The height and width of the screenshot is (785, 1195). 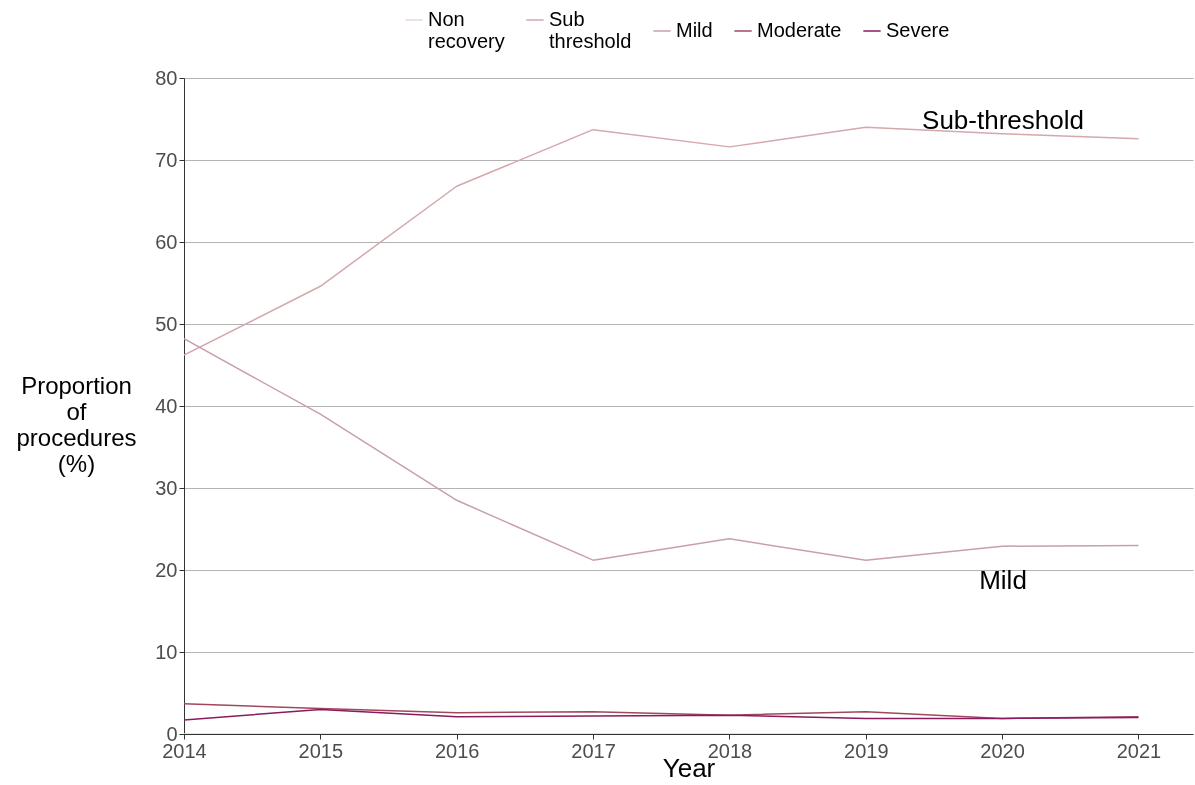 I want to click on y-tick-label: 50, so click(x=166, y=323).